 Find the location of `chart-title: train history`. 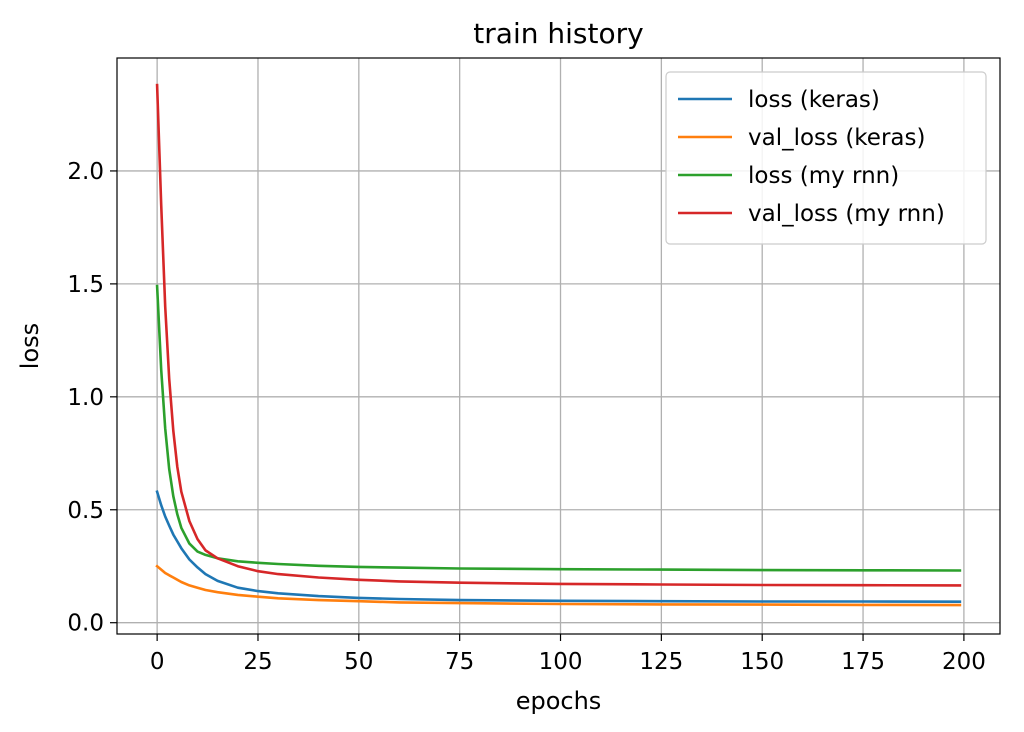

chart-title: train history is located at coordinates (558, 33).